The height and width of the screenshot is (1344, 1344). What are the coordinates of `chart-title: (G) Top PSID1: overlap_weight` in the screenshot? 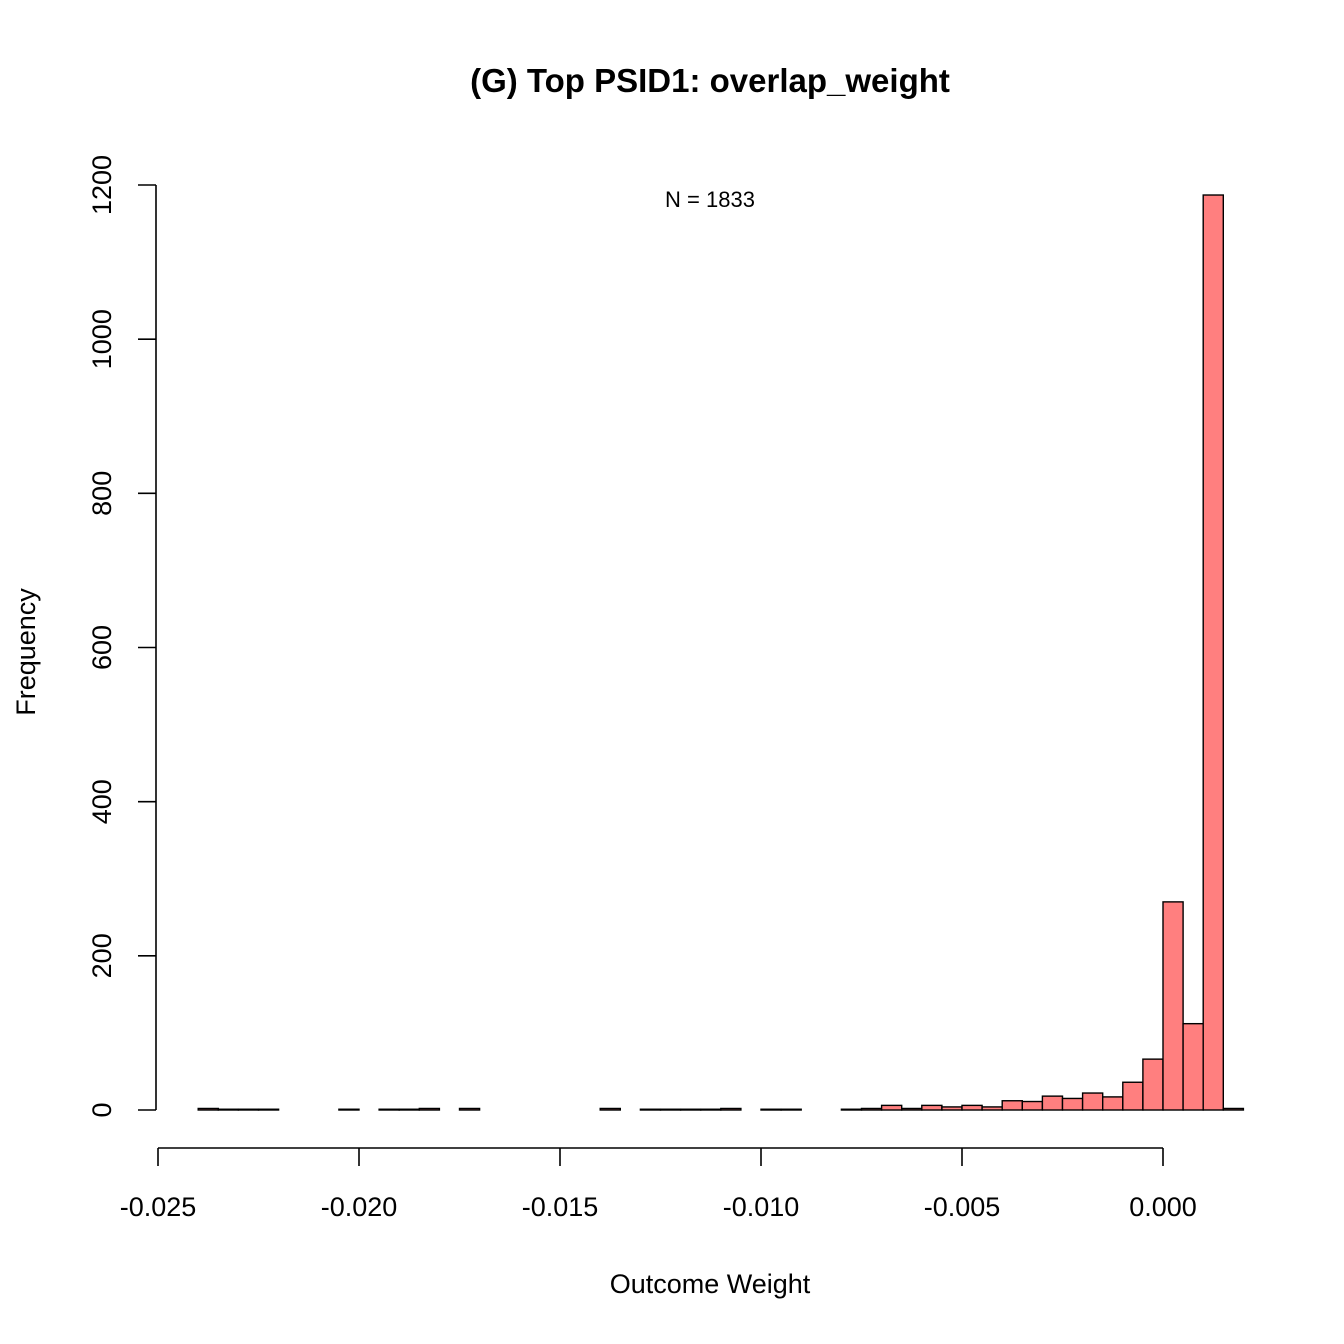 It's located at (710, 80).